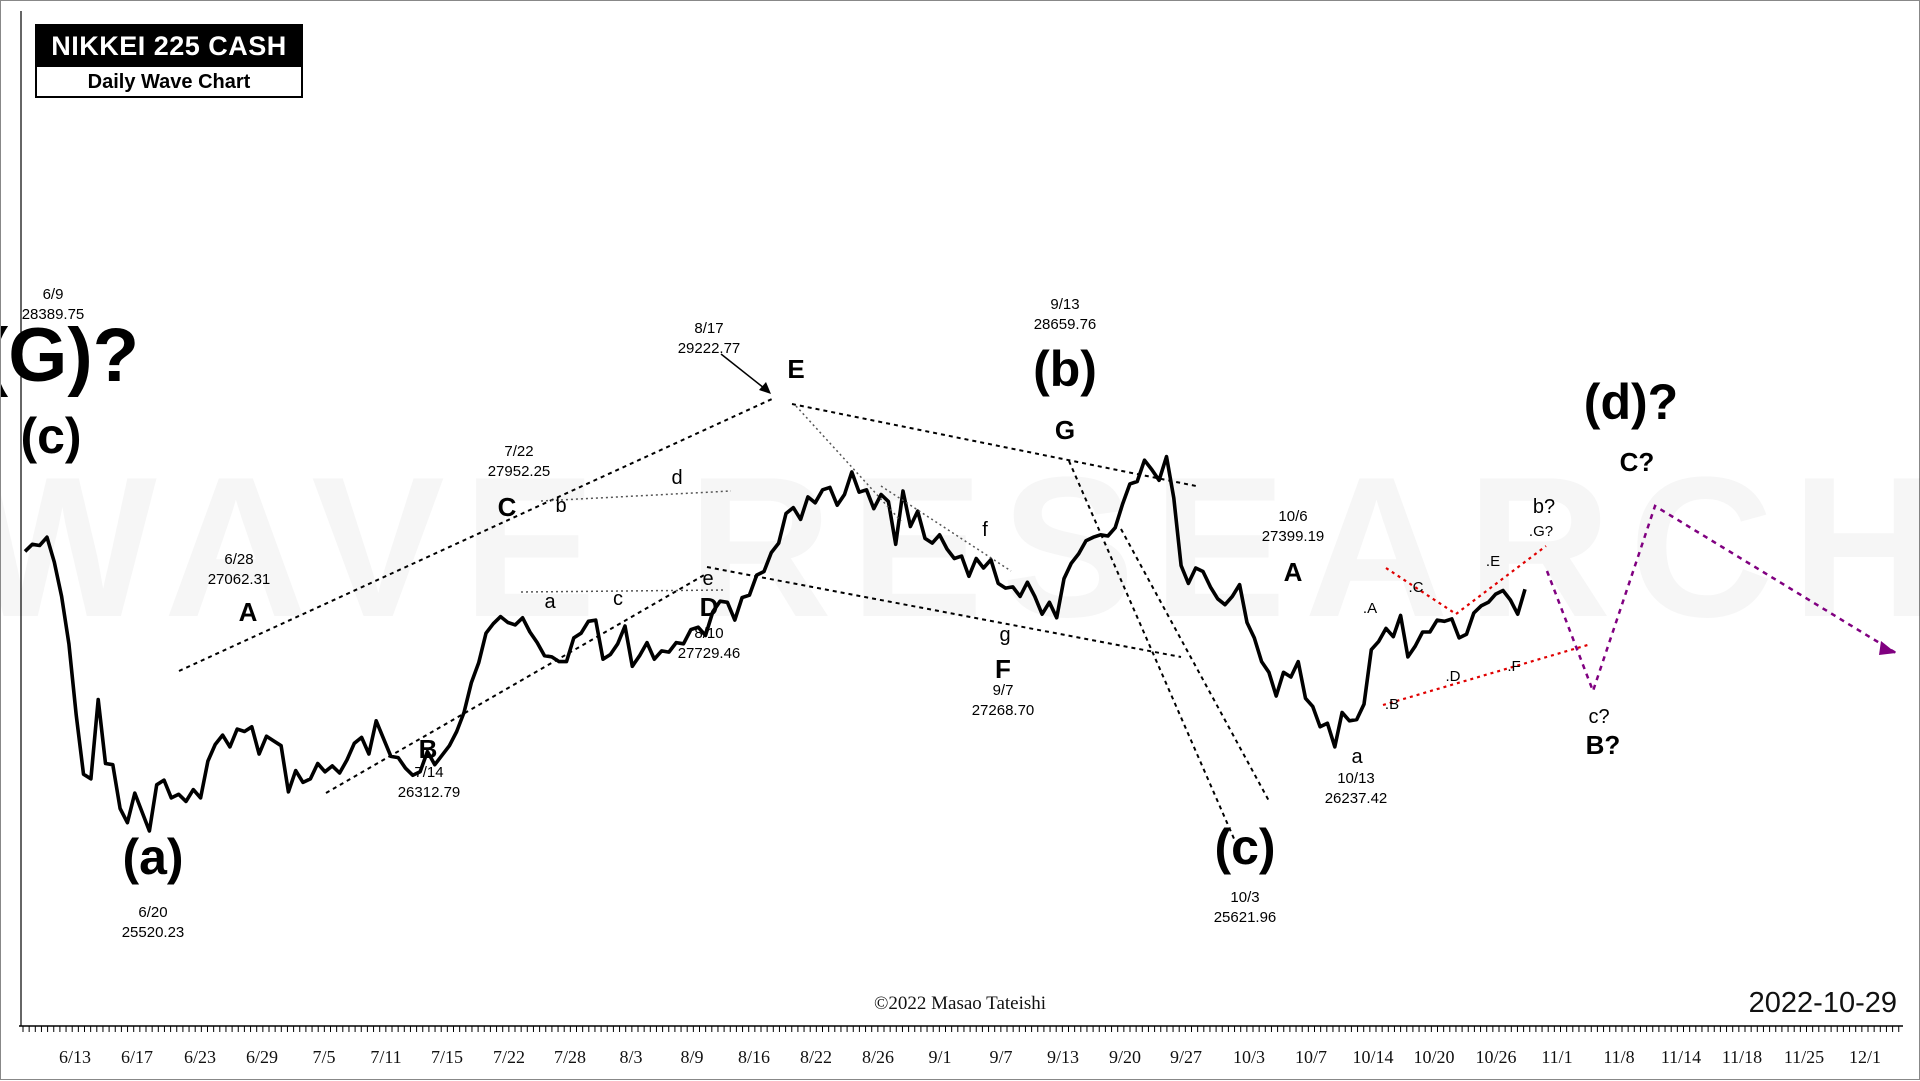 This screenshot has width=1920, height=1081. Describe the element at coordinates (239, 579) in the screenshot. I see `annotation-value: 27062.31` at that location.